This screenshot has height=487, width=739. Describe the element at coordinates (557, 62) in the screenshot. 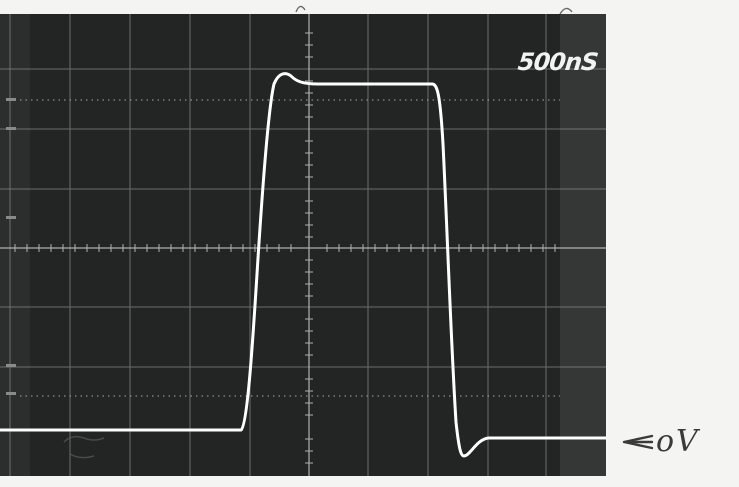

I see `timebase-label: 500nS` at that location.